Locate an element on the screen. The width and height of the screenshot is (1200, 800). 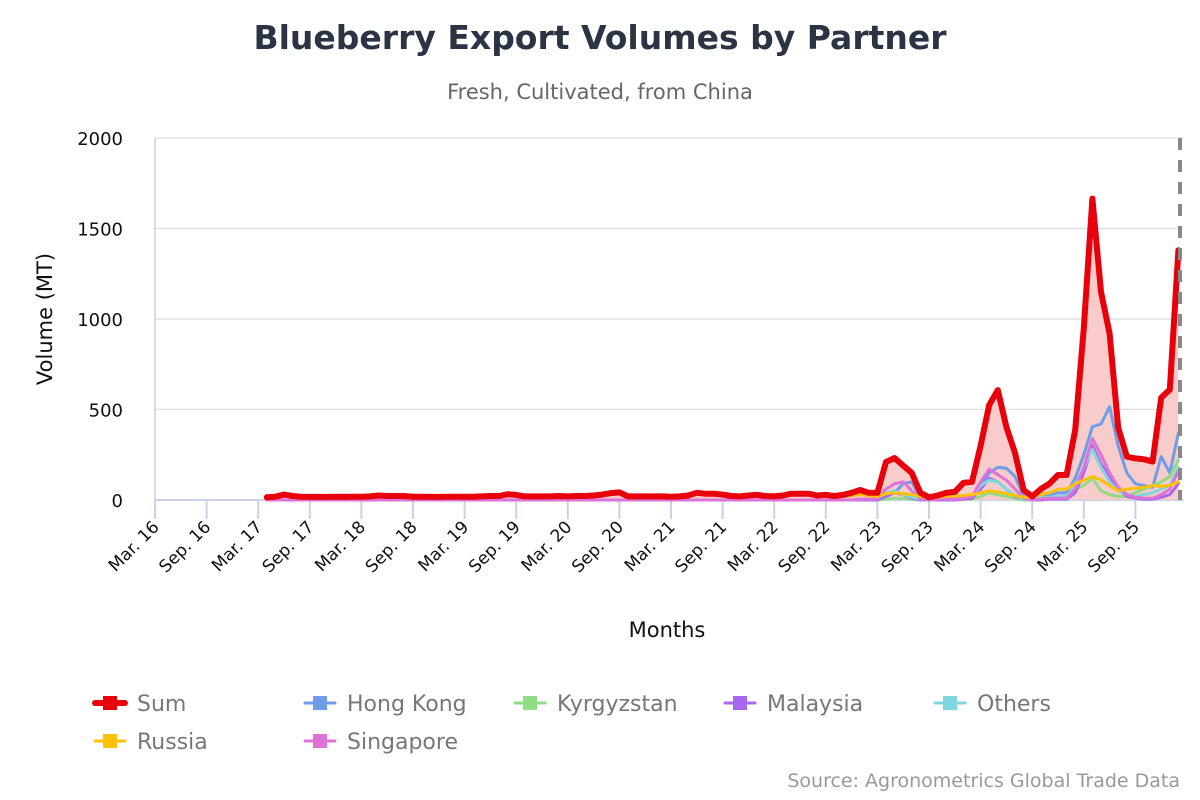
x-tick-label: Mar. 17 is located at coordinates (237, 546).